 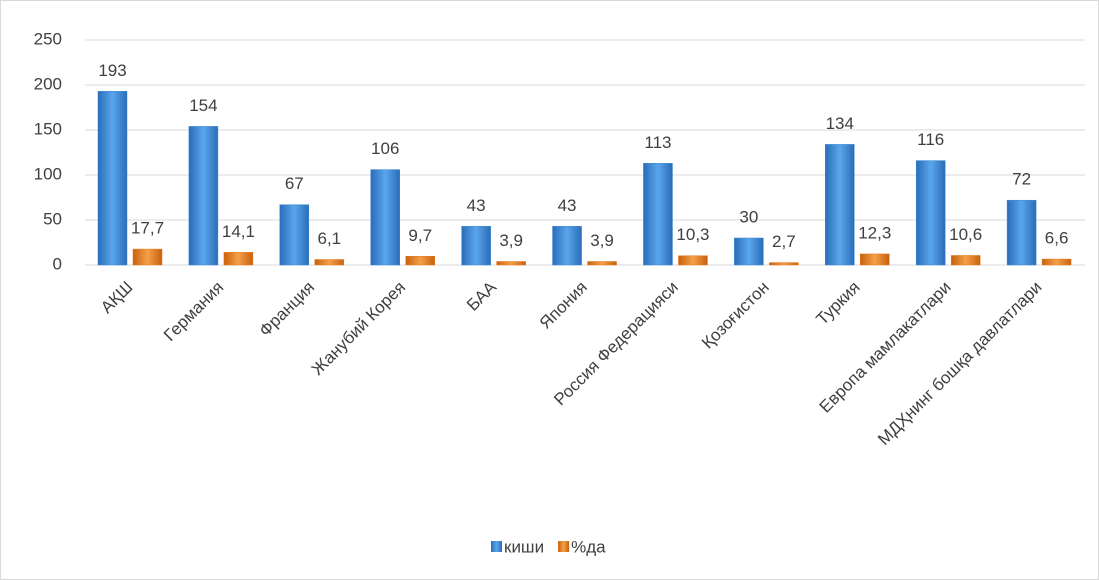 What do you see at coordinates (329, 238) in the screenshot?
I see `data-label: 6,1` at bounding box center [329, 238].